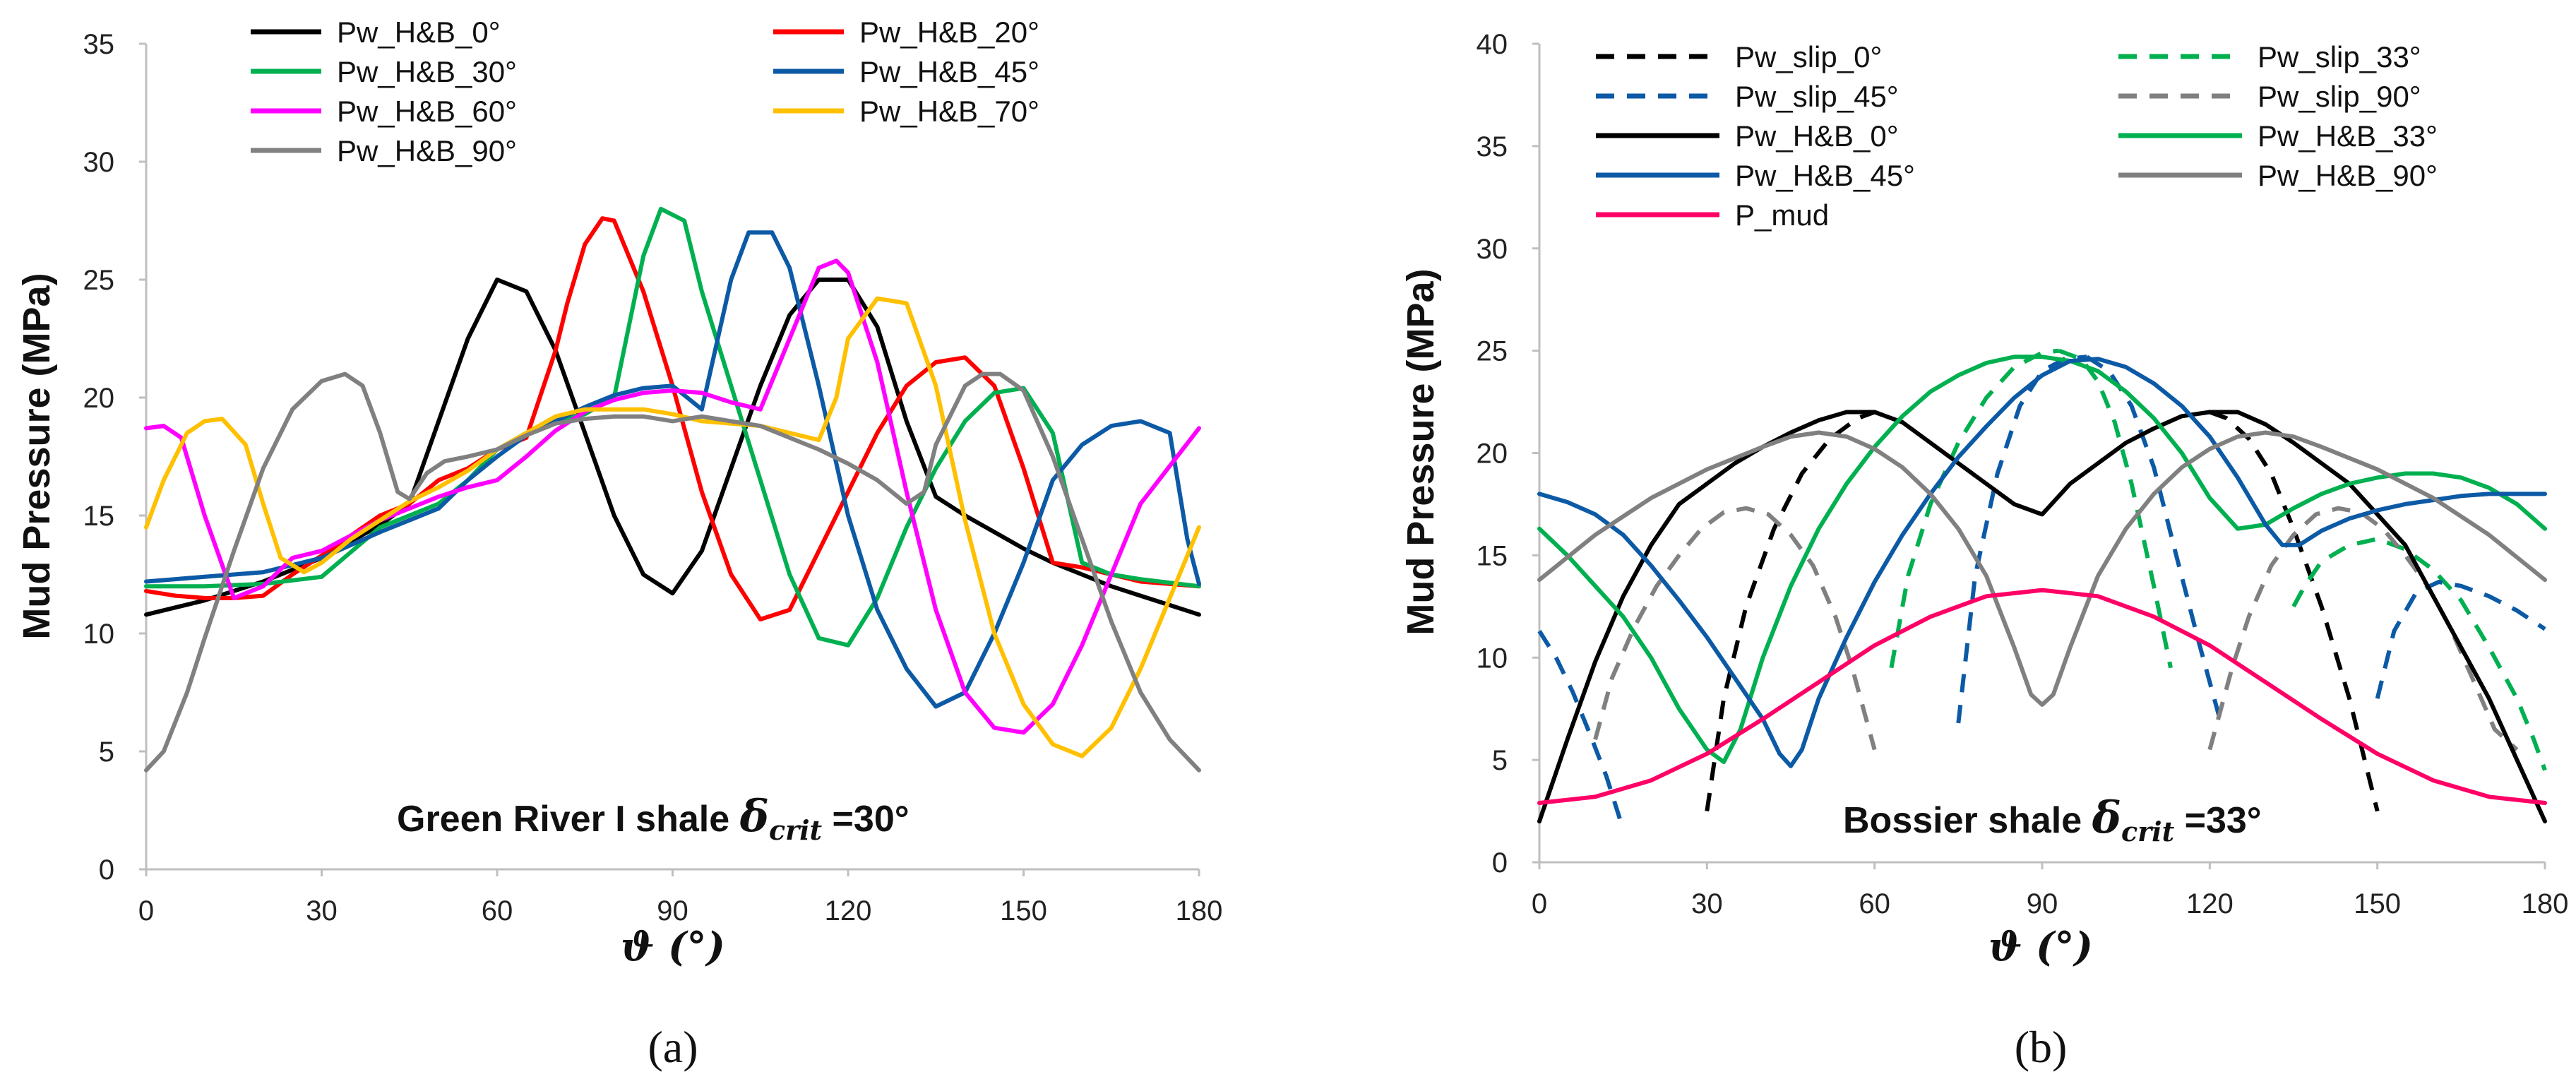 The height and width of the screenshot is (1084, 2576). I want to click on annotation-text: Green River I shale, so click(568, 819).